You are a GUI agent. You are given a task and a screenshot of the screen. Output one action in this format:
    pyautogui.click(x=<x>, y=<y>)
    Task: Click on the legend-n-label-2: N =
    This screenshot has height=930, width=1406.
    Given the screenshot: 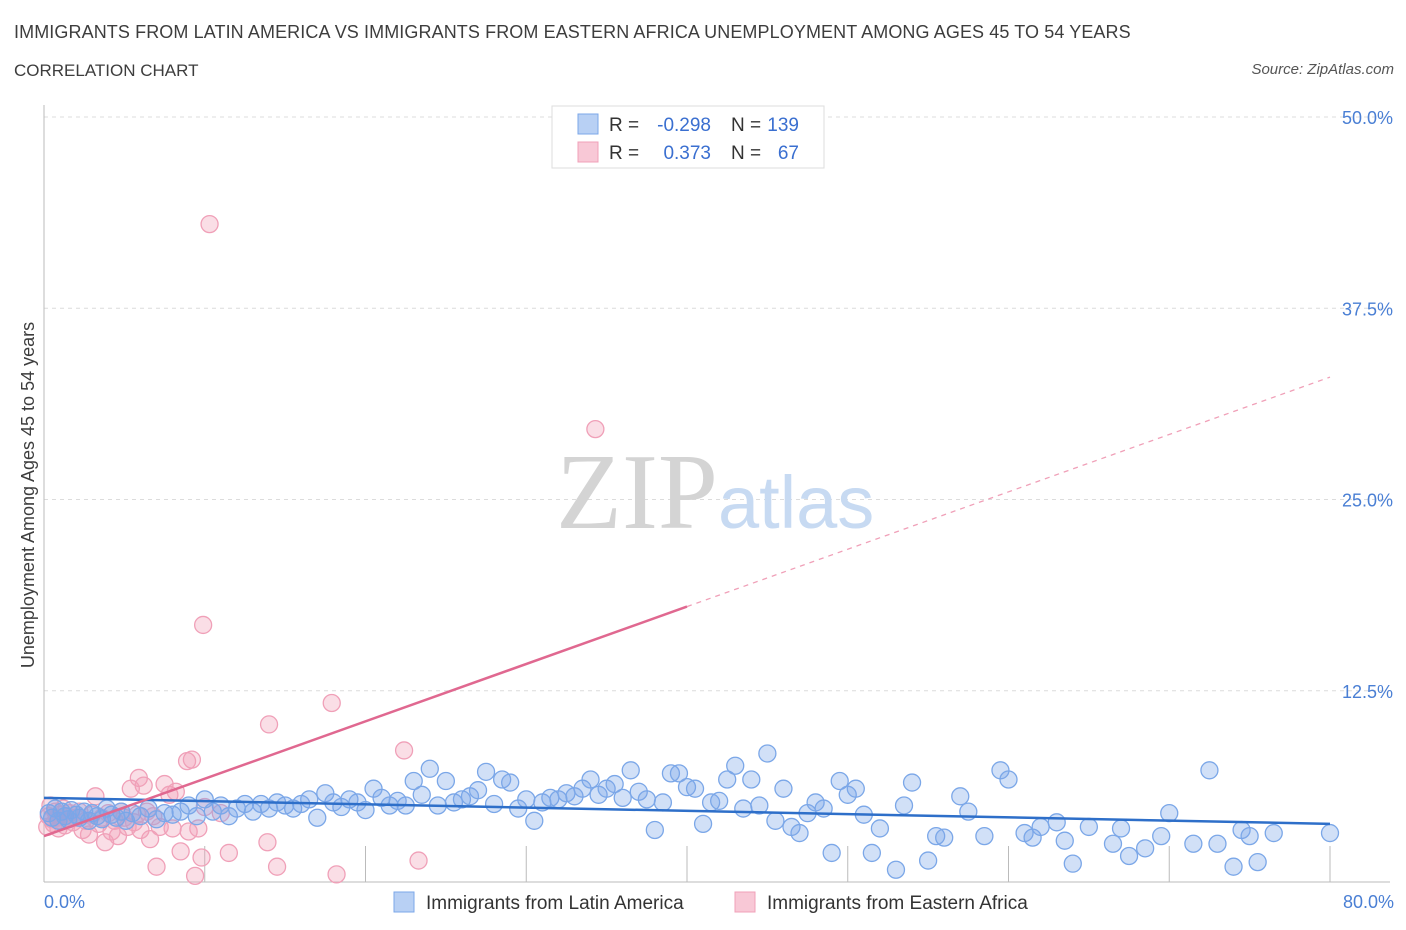 What is the action you would take?
    pyautogui.click(x=746, y=153)
    